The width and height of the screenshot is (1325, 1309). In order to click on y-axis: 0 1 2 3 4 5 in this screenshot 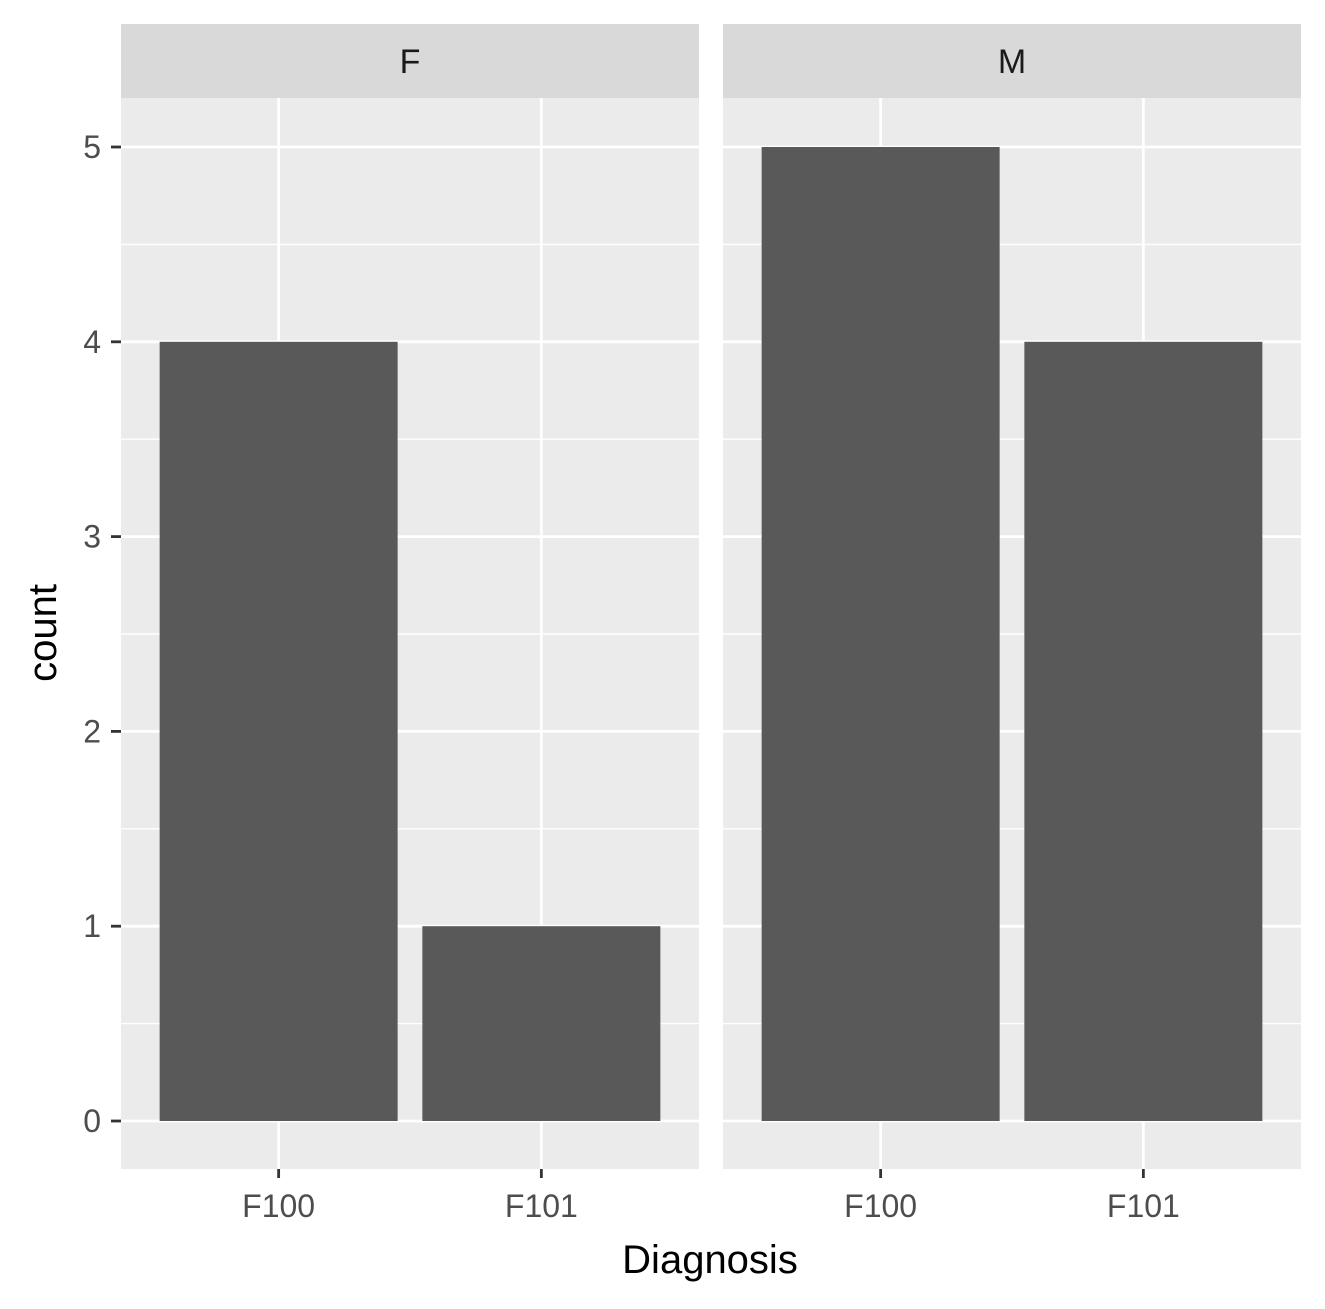, I will do `click(102, 634)`.